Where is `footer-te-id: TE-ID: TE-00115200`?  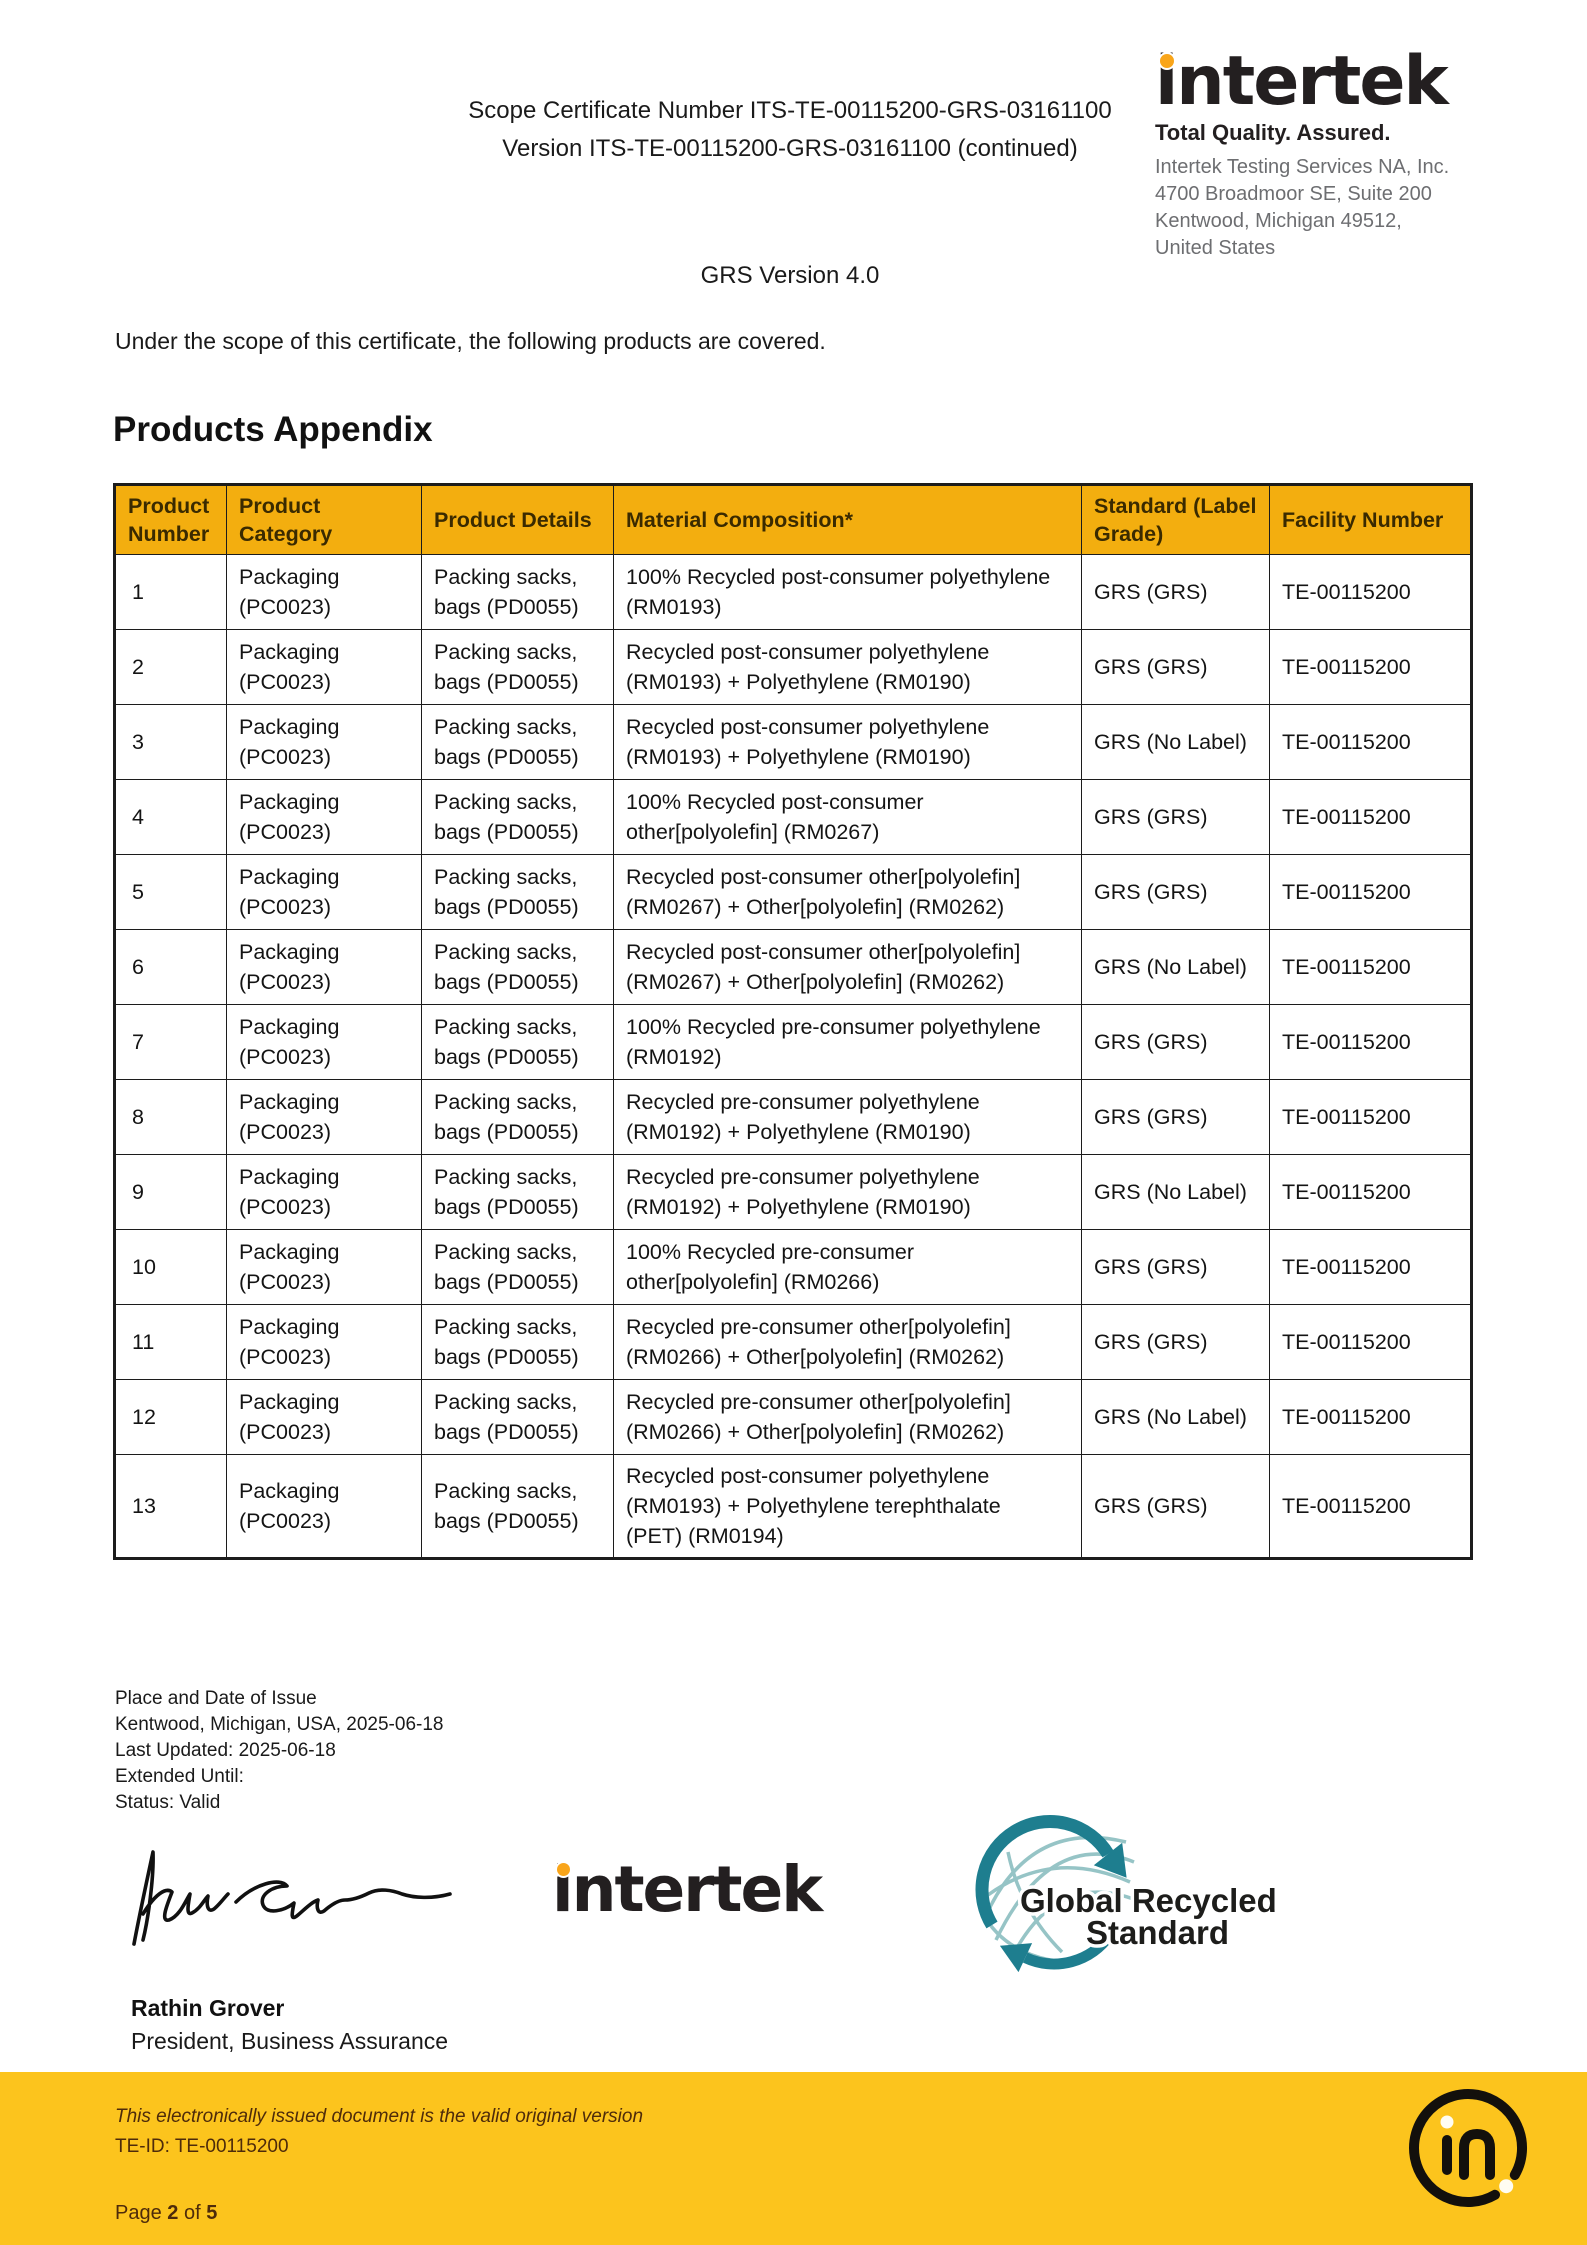
footer-te-id: TE-ID: TE-00115200 is located at coordinates (202, 2146).